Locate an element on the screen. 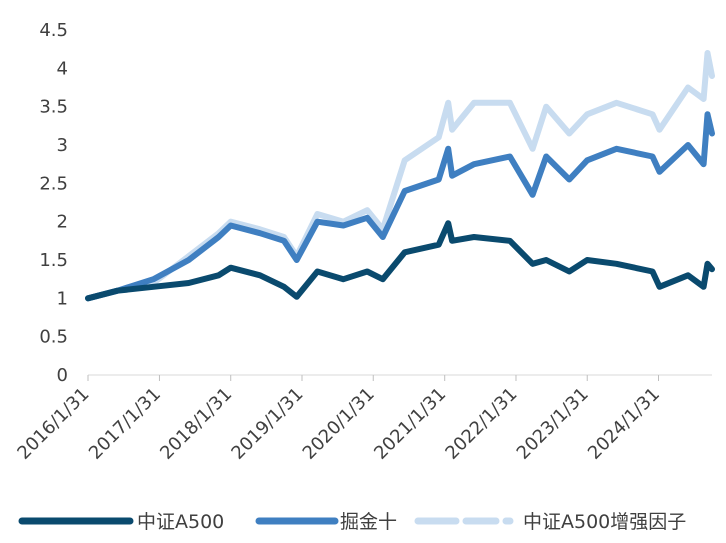 This screenshot has height=543, width=726. legend-label: 中证A500 is located at coordinates (180, 522).